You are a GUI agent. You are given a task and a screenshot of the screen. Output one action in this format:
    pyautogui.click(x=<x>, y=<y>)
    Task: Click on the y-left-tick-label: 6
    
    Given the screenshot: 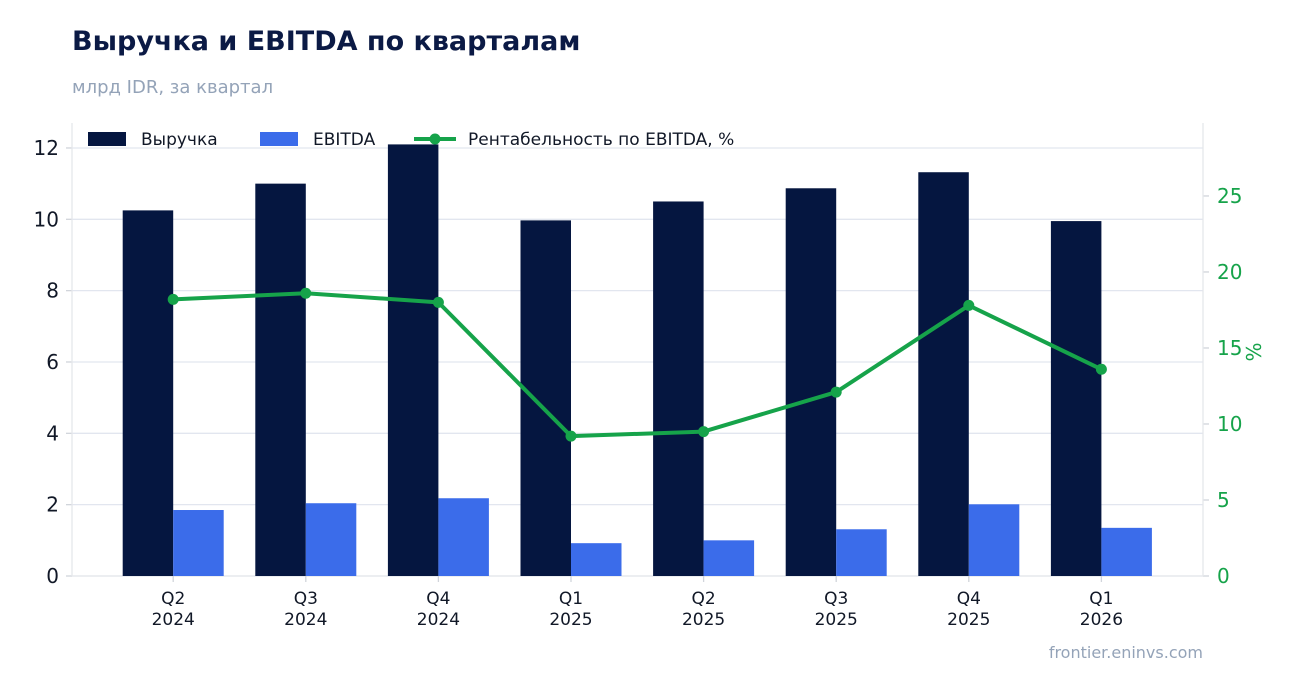 What is the action you would take?
    pyautogui.click(x=52, y=362)
    